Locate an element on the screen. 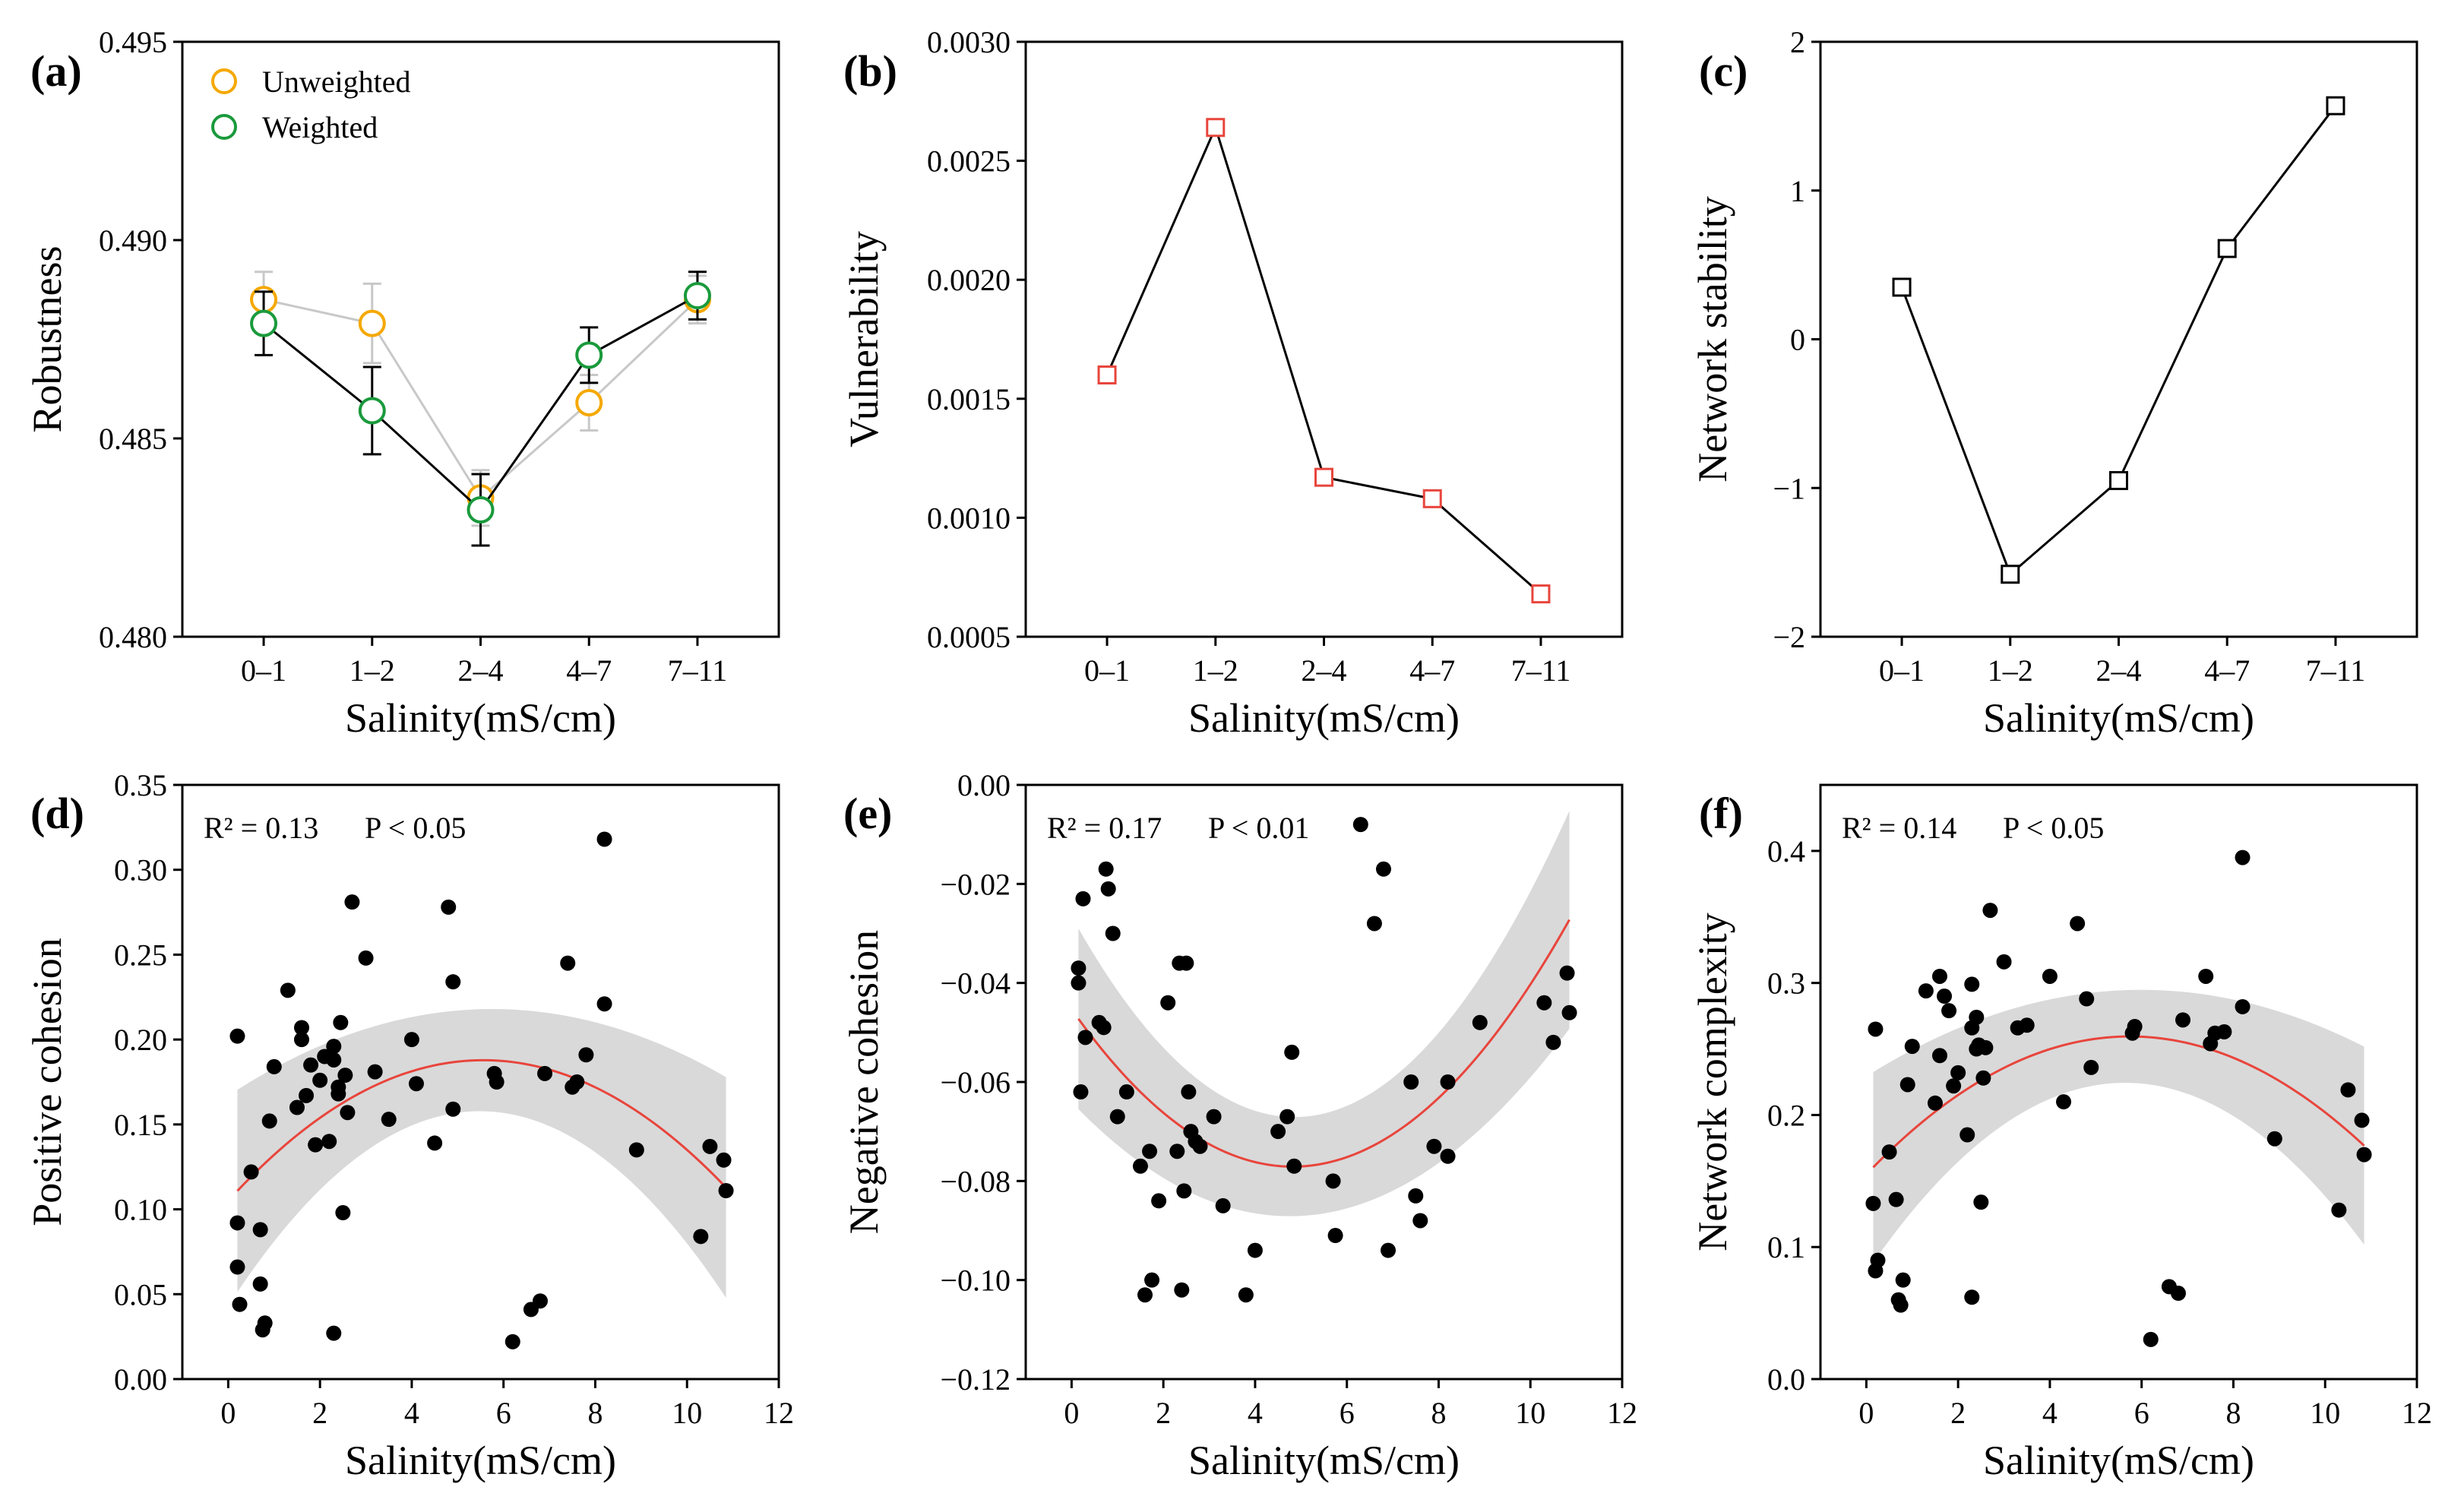  x-tick-label-f-0: 0 is located at coordinates (1866, 1413).